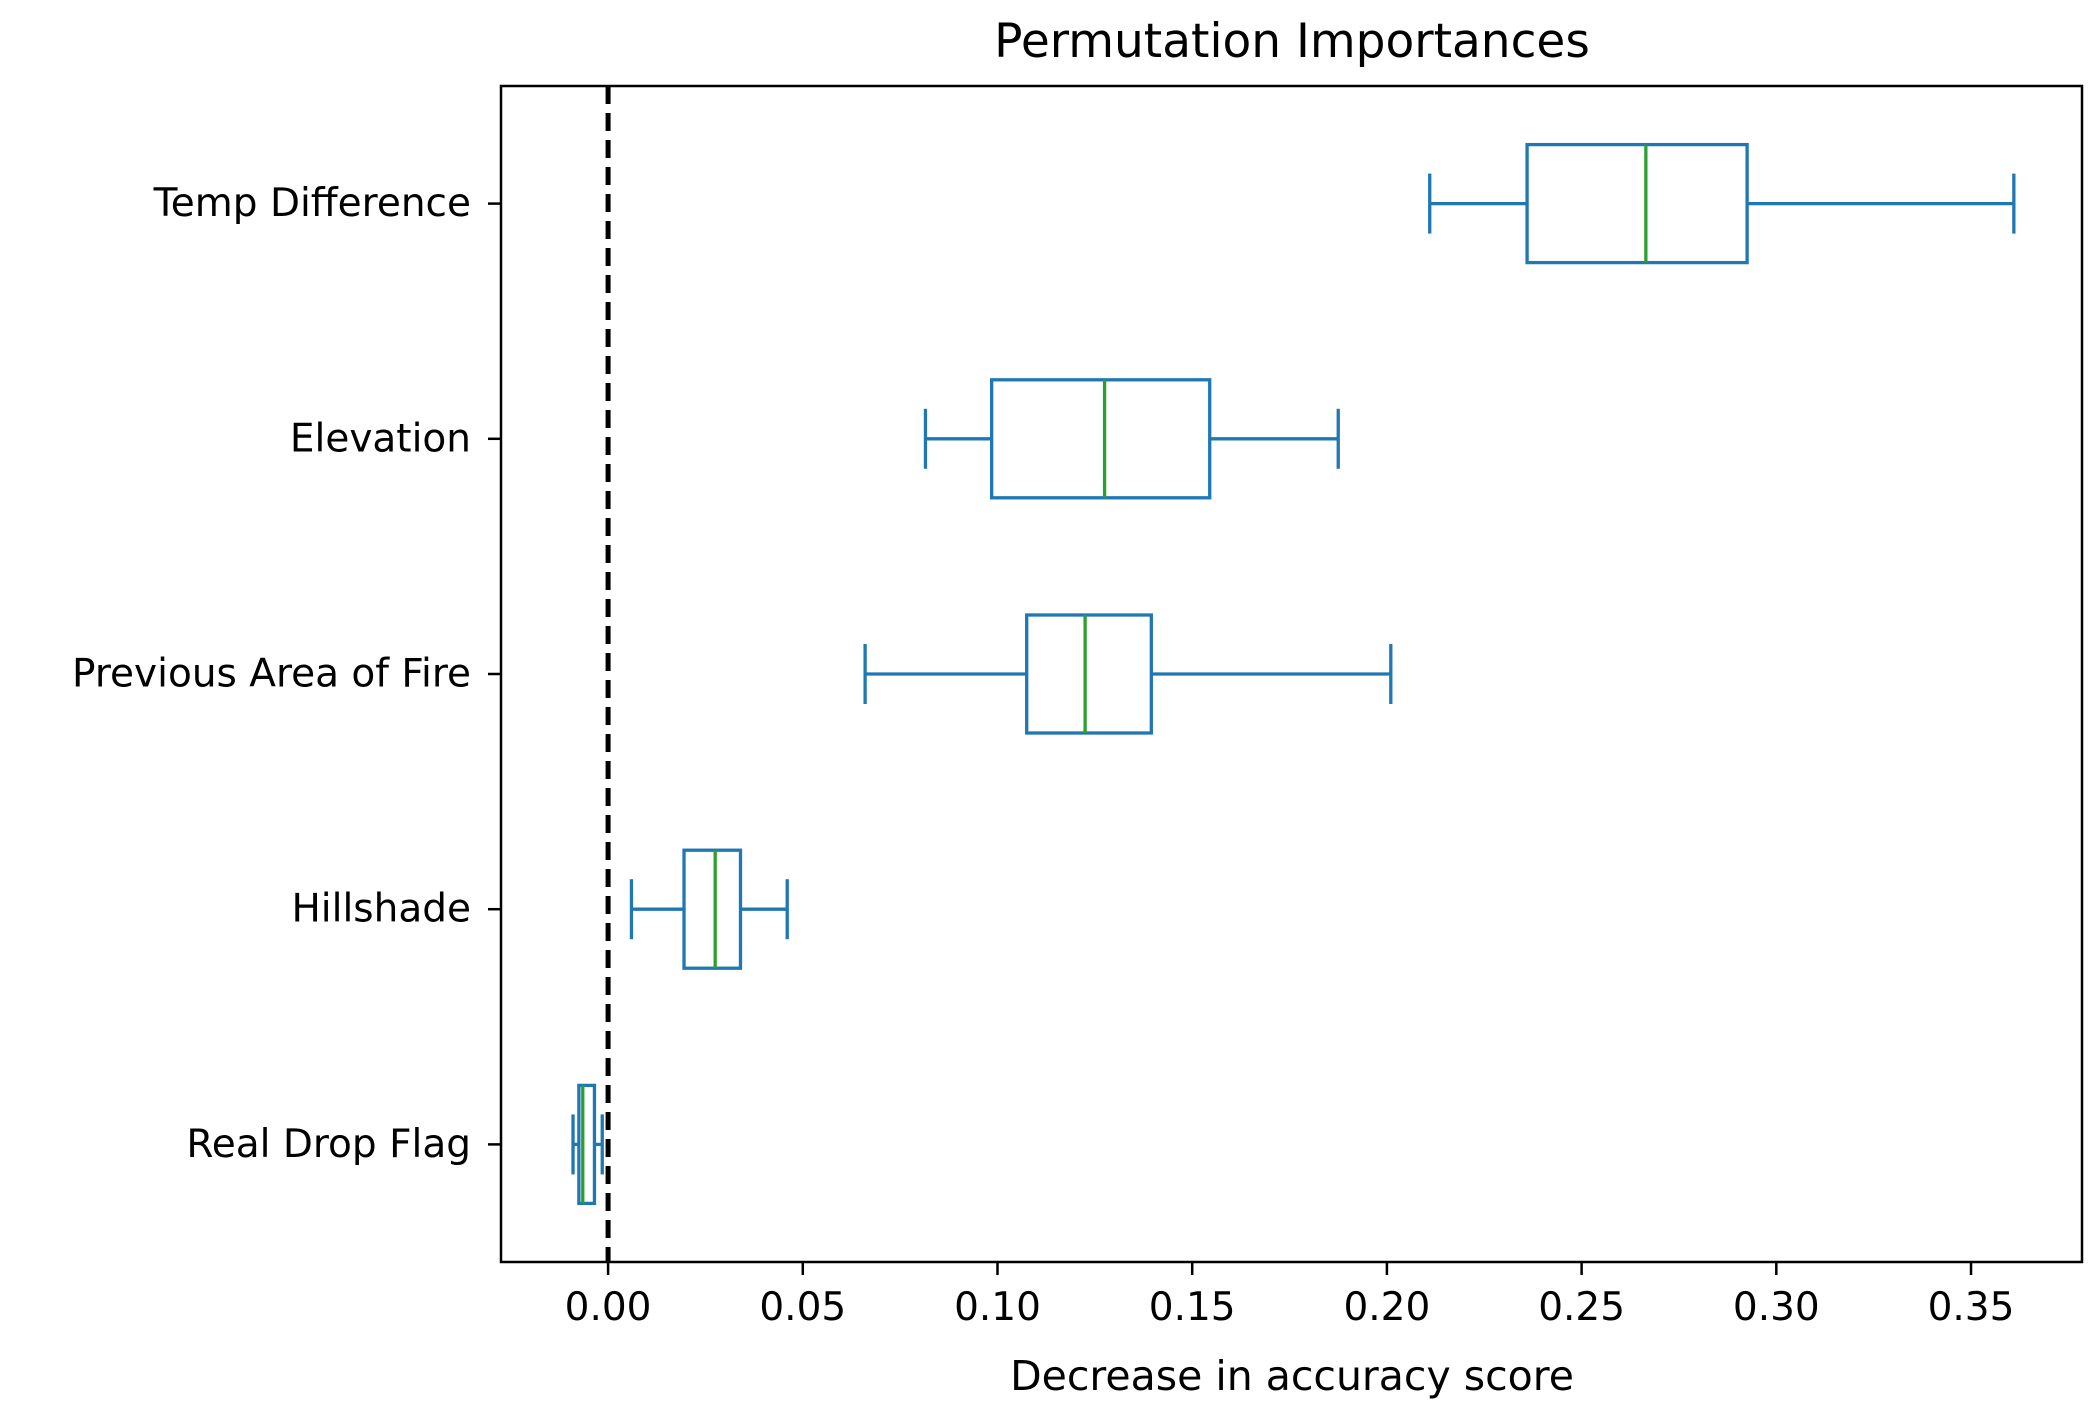 The width and height of the screenshot is (2100, 1408). Describe the element at coordinates (802, 1307) in the screenshot. I see `x-tick-label: 0.05` at that location.